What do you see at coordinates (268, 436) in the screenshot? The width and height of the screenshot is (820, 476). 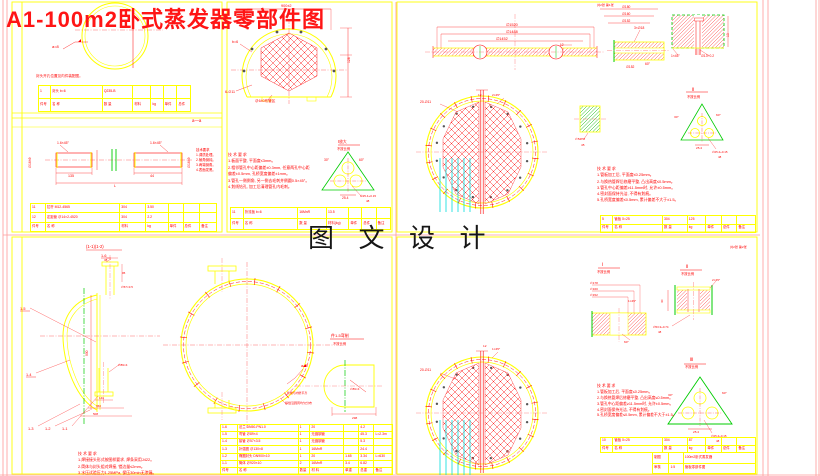 I see `table-cell: 弯管 ∅89×4` at bounding box center [268, 436].